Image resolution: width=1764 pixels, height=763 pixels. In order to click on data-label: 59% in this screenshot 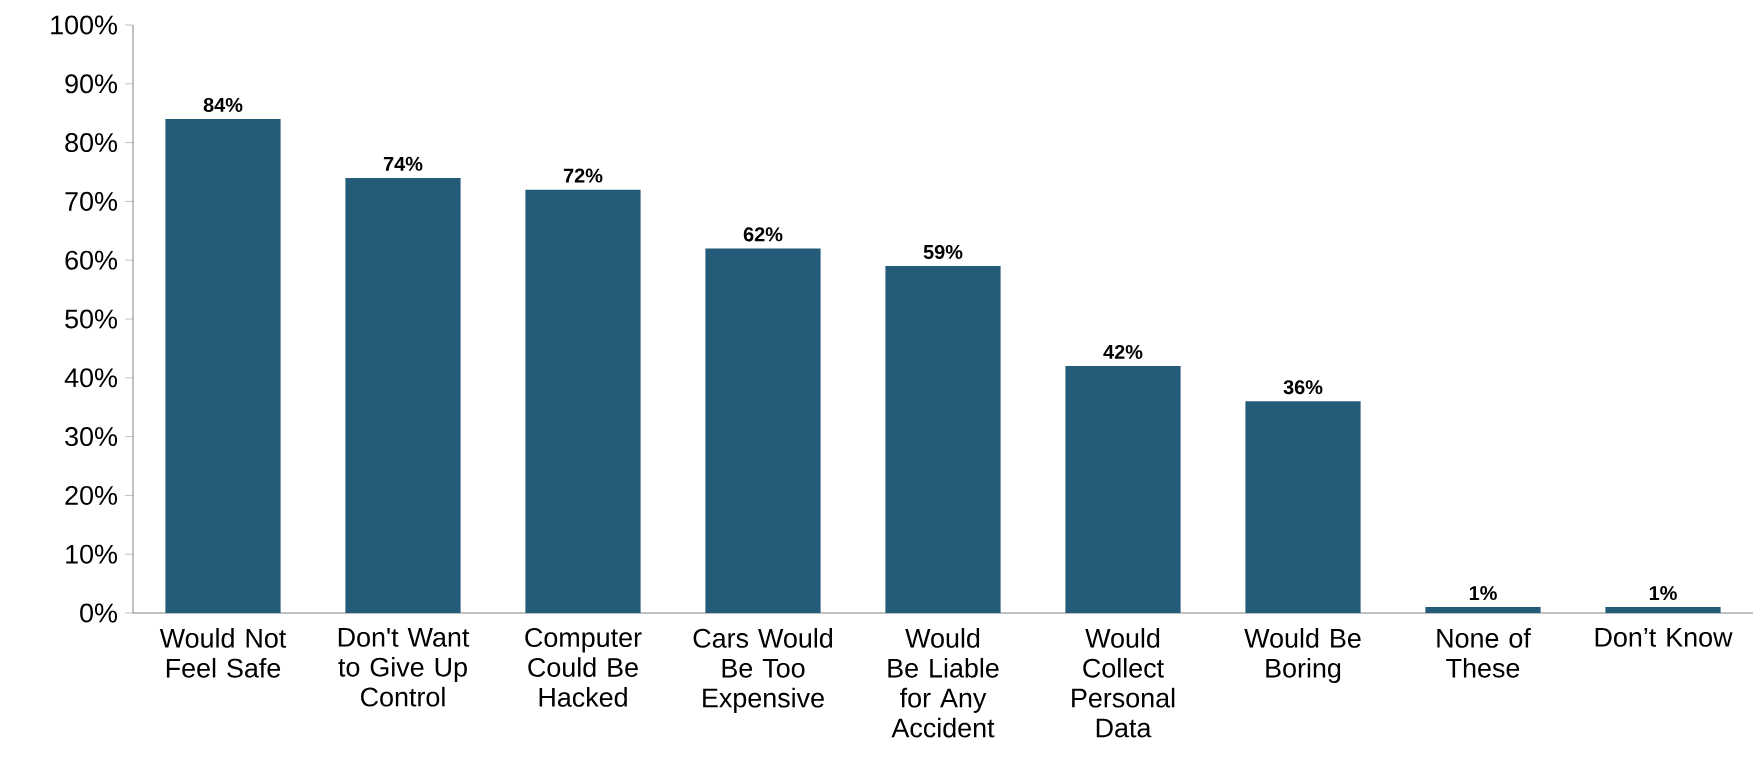, I will do `click(943, 252)`.